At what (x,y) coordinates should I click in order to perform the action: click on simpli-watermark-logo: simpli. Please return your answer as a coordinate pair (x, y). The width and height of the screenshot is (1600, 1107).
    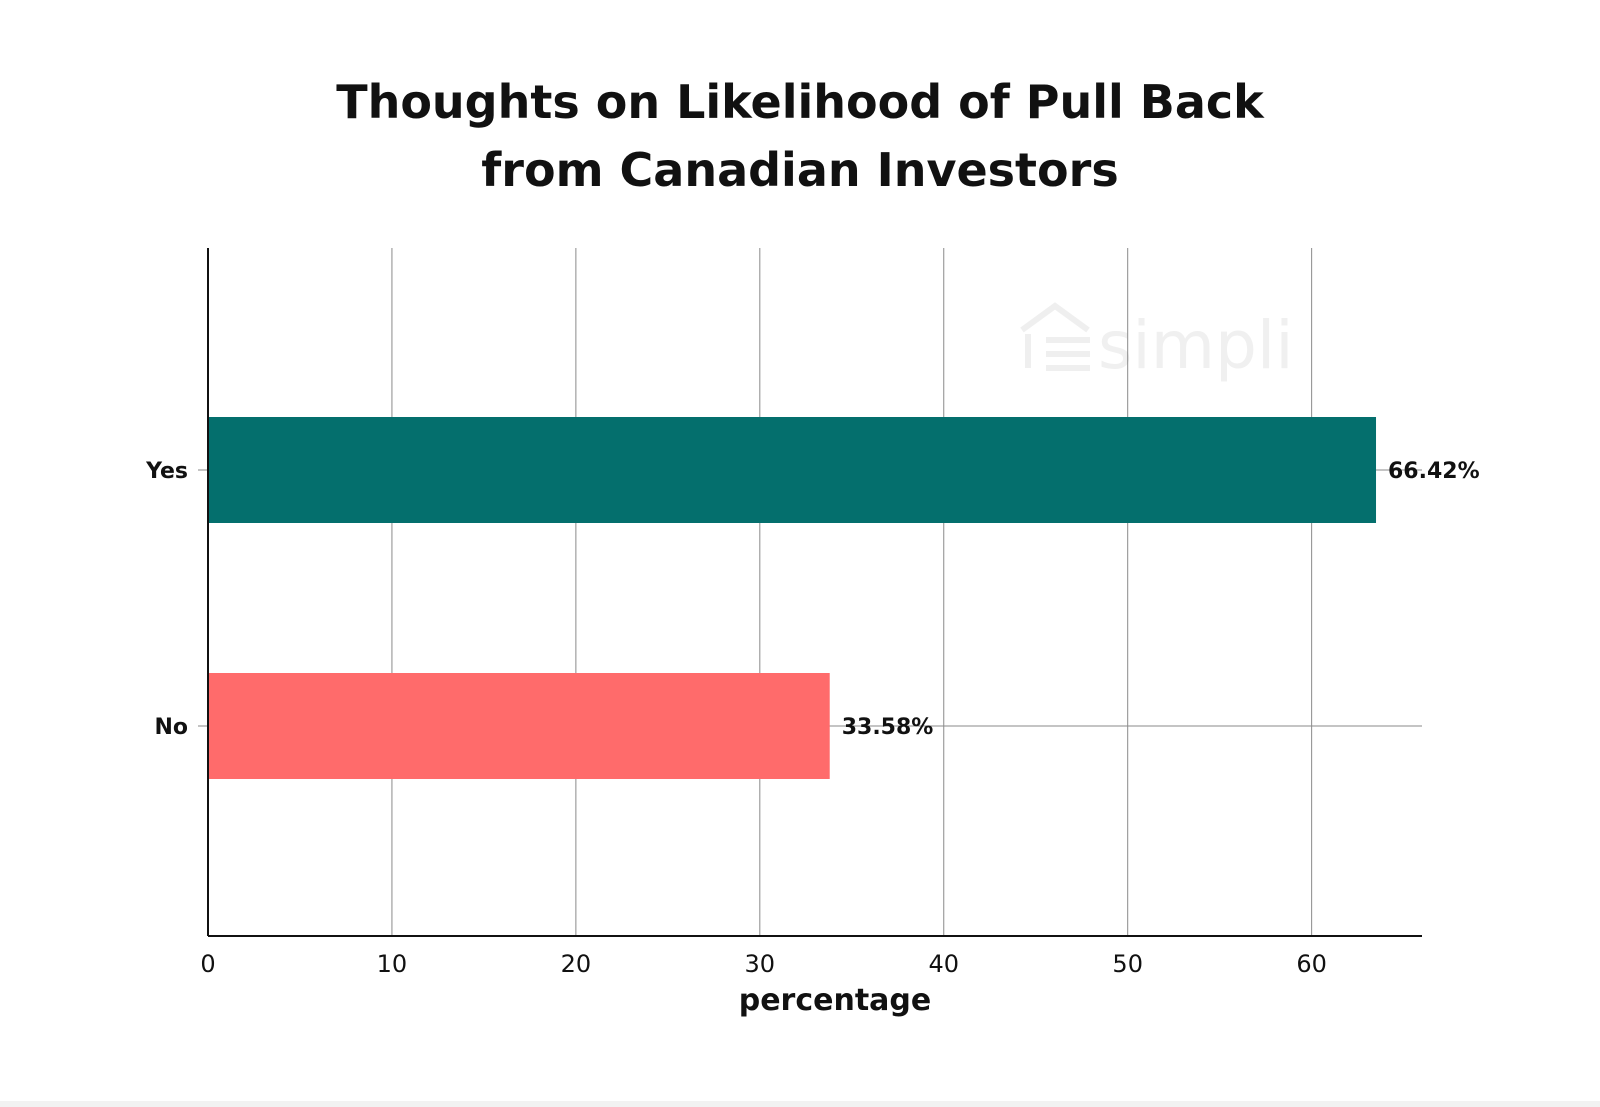
    Looking at the image, I should click on (1157, 343).